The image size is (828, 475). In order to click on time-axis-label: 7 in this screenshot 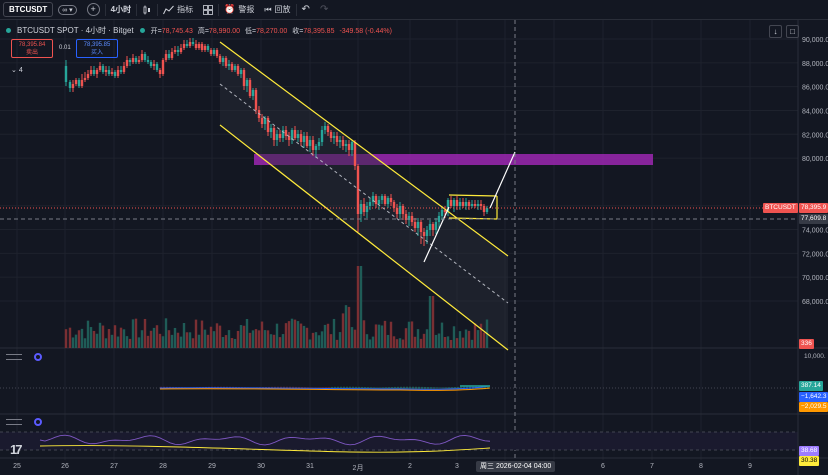, I will do `click(652, 466)`.